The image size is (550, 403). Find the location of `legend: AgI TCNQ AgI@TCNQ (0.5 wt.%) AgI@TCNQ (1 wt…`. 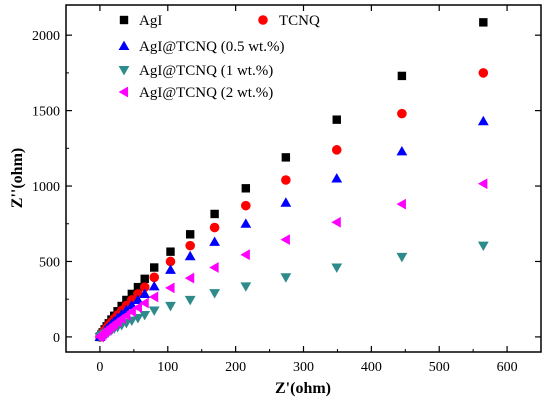

legend: AgI TCNQ AgI@TCNQ (0.5 wt.%) AgI@TCNQ (1 wt… is located at coordinates (219, 57).